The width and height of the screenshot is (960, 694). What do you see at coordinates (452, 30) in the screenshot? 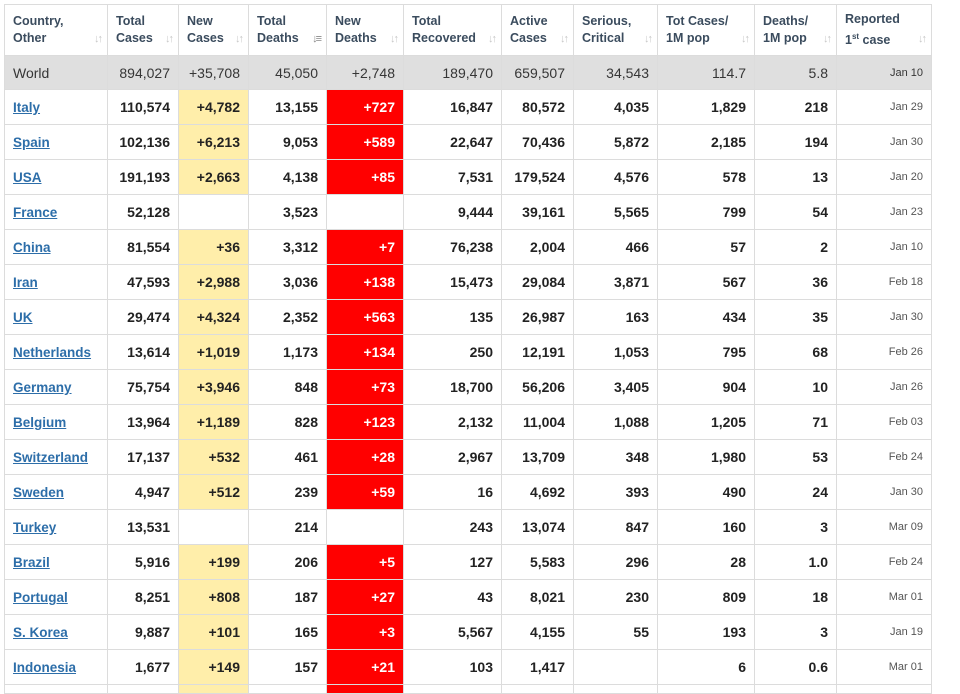
I see `col-header-total-recovered: Total Recovered ↓↑` at bounding box center [452, 30].